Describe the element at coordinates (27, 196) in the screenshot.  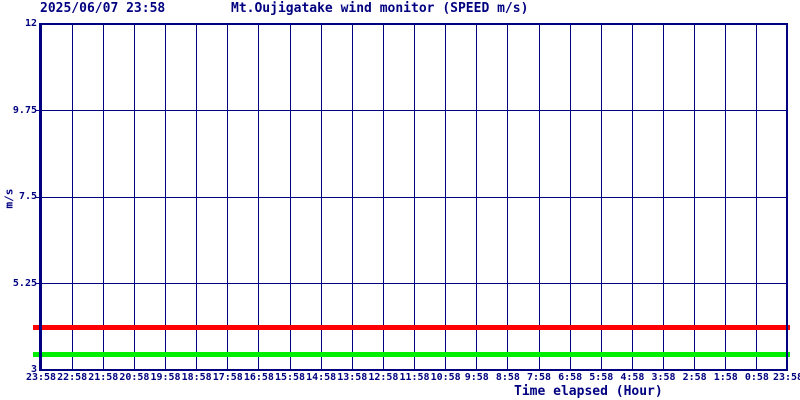
I see `y-tick-label: 7.5` at that location.